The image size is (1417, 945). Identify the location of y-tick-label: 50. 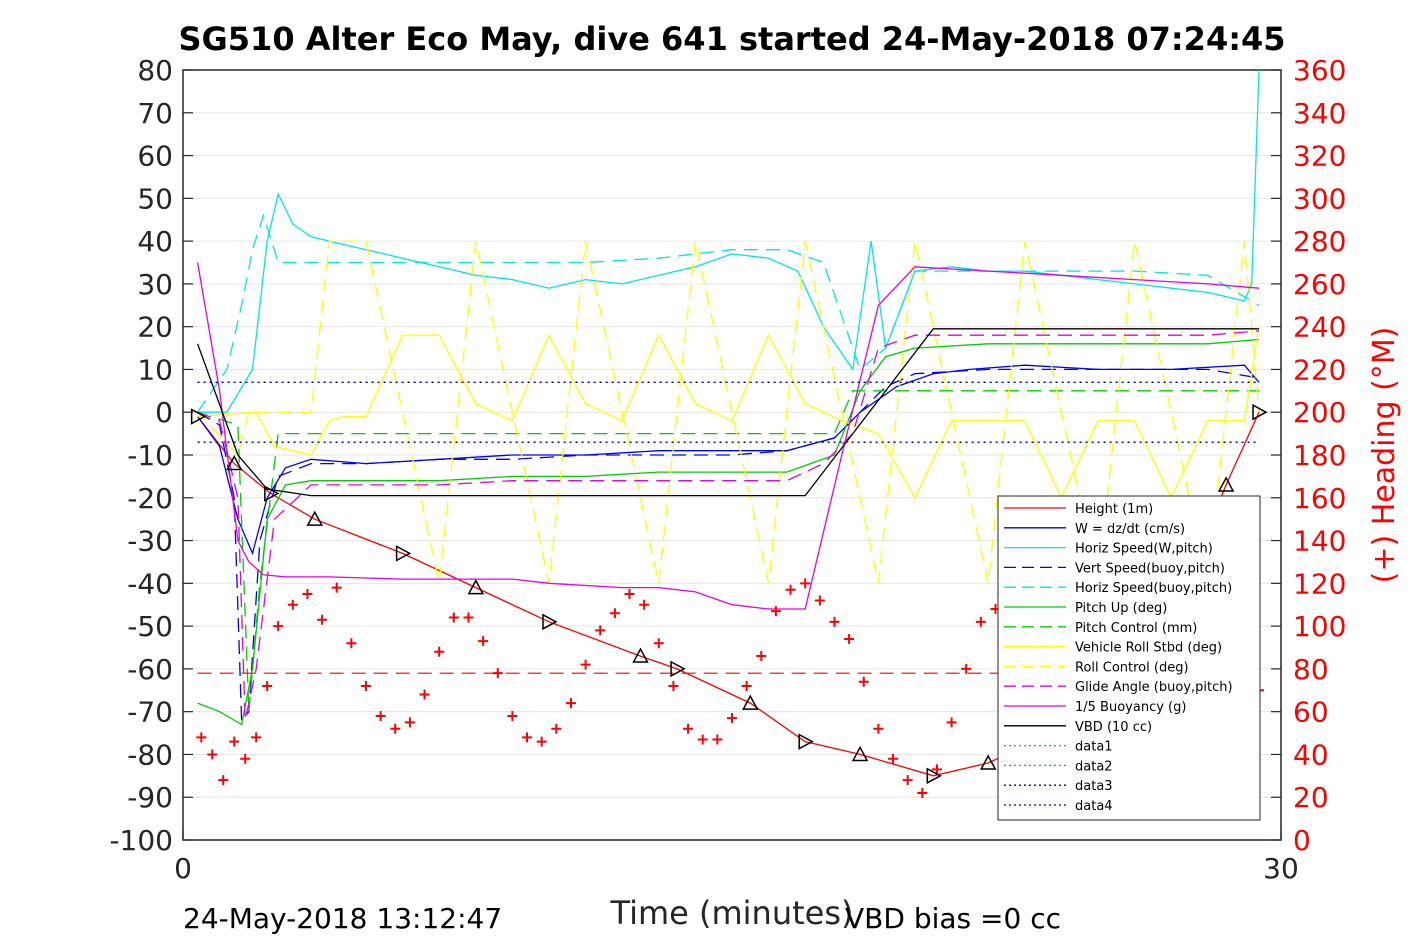
(155, 198).